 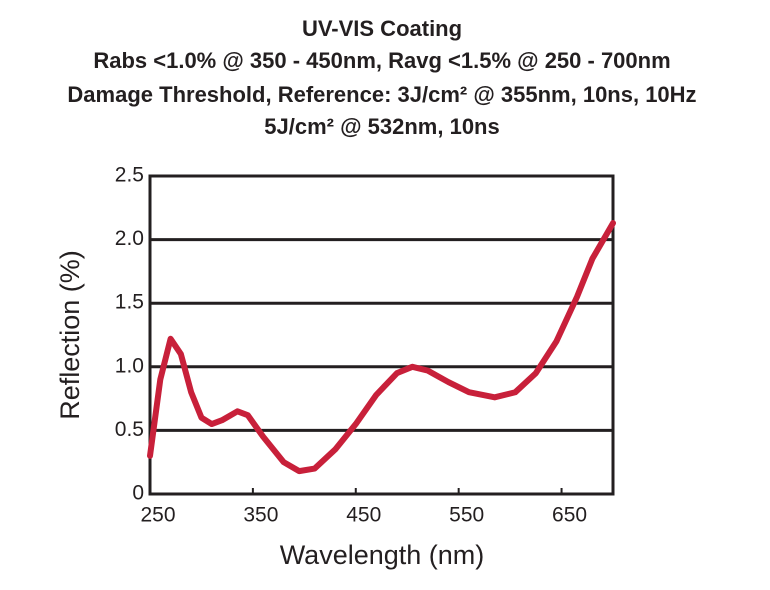 What do you see at coordinates (70, 335) in the screenshot?
I see `y-axis-label: Reflection (%)` at bounding box center [70, 335].